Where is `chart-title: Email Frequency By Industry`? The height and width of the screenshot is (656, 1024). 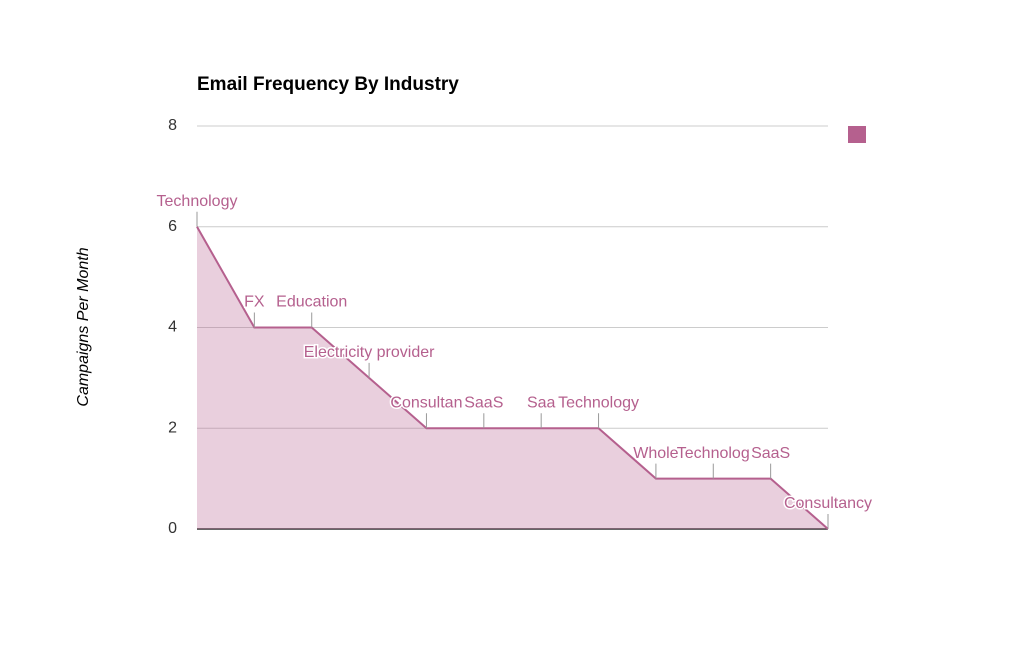
chart-title: Email Frequency By Industry is located at coordinates (328, 84).